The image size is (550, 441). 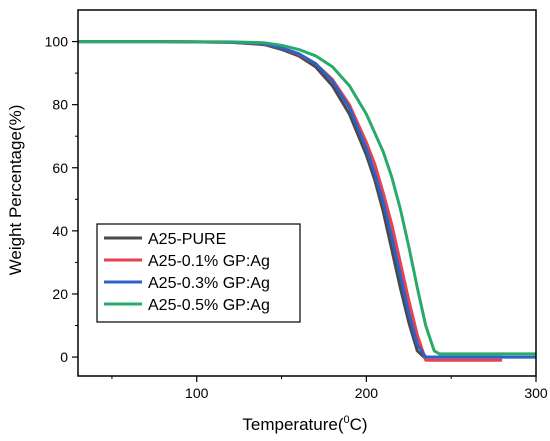 What do you see at coordinates (15, 190) in the screenshot?
I see `y-axis-label: Weight Percentage(%)` at bounding box center [15, 190].